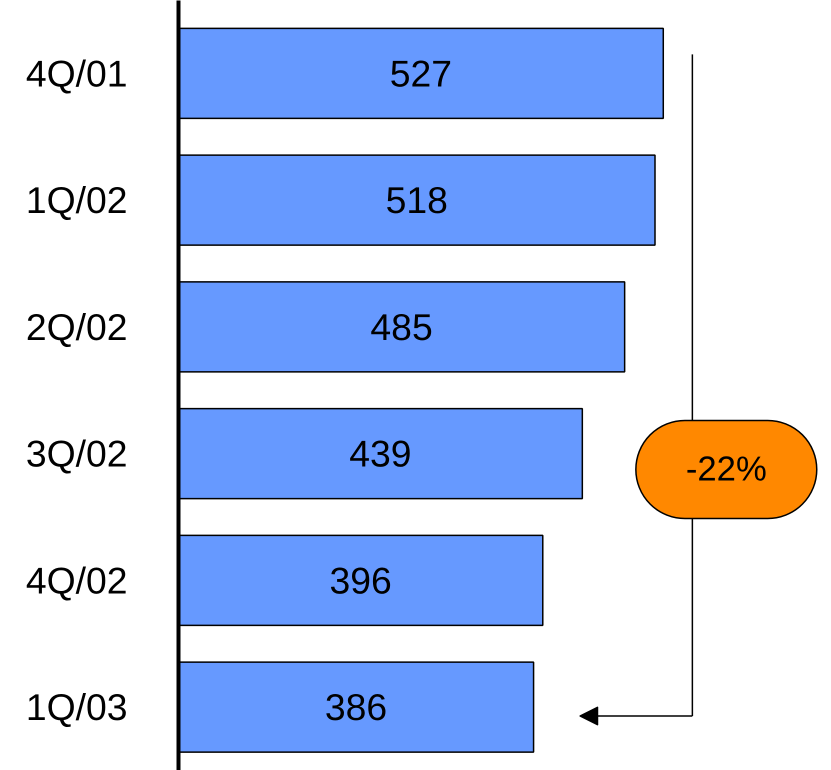 Image resolution: width=831 pixels, height=770 pixels. I want to click on data-label: 485, so click(401, 327).